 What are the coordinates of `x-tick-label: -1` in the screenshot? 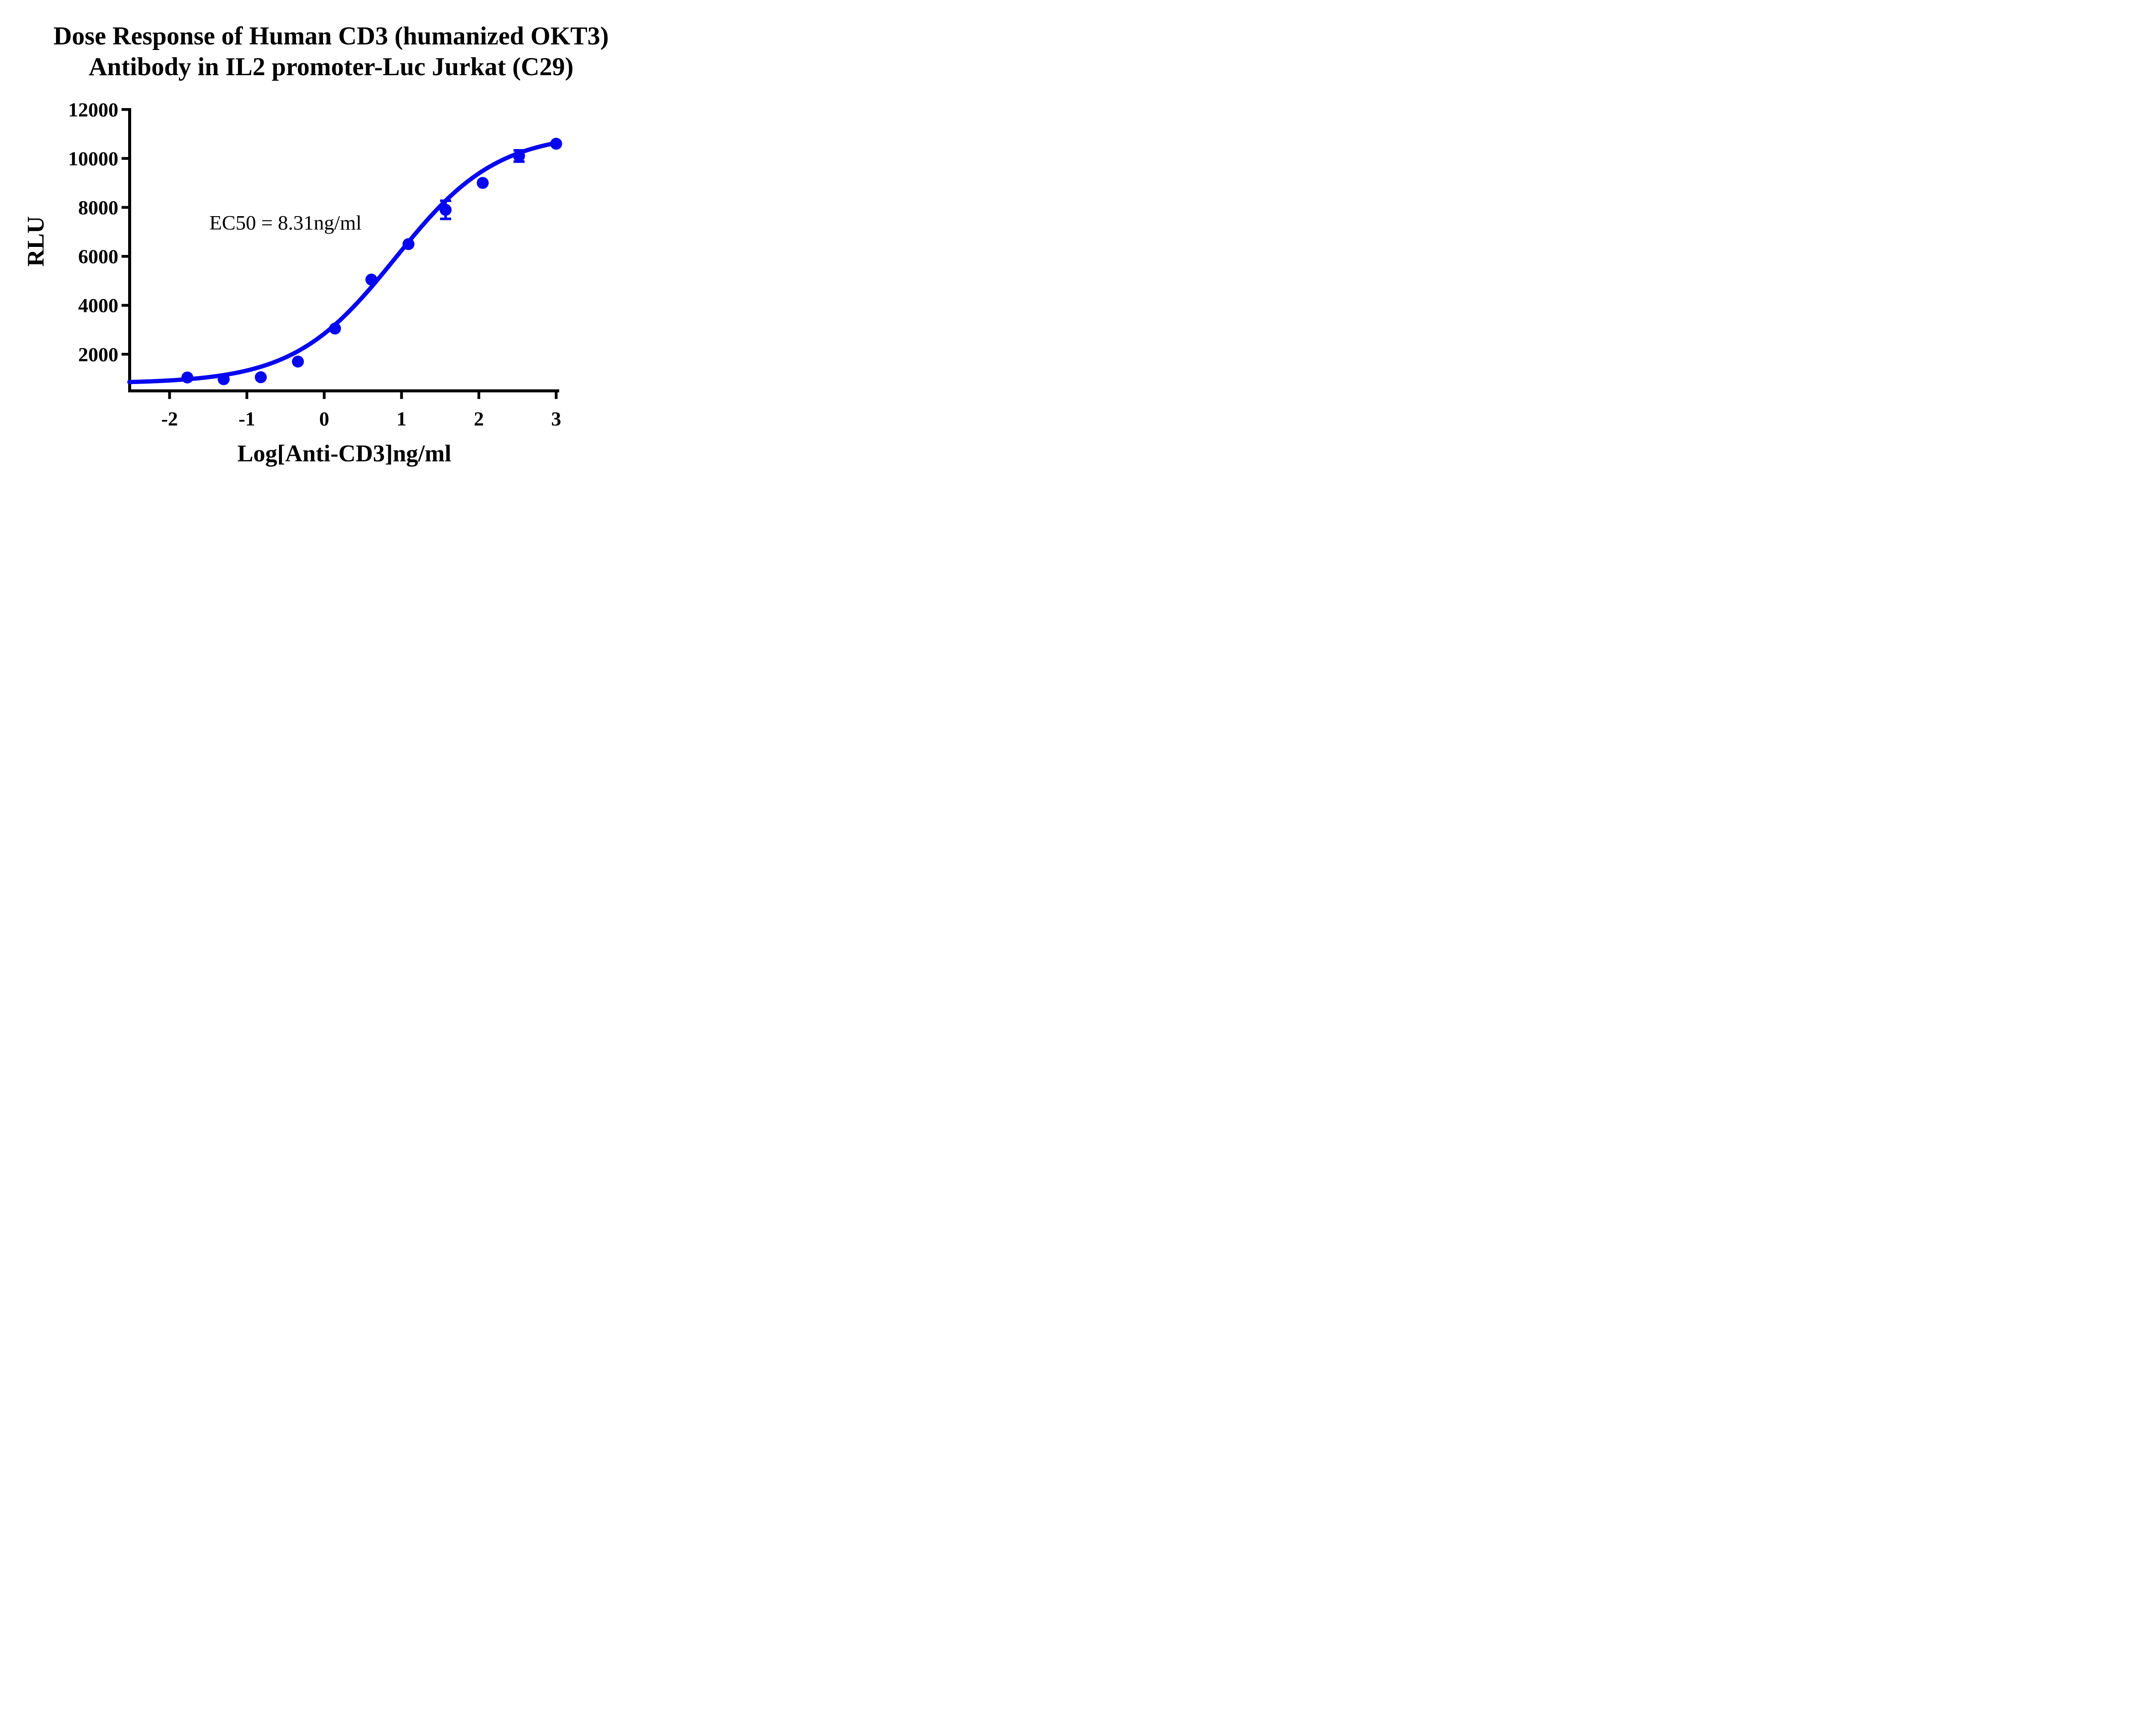 It's located at (247, 419).